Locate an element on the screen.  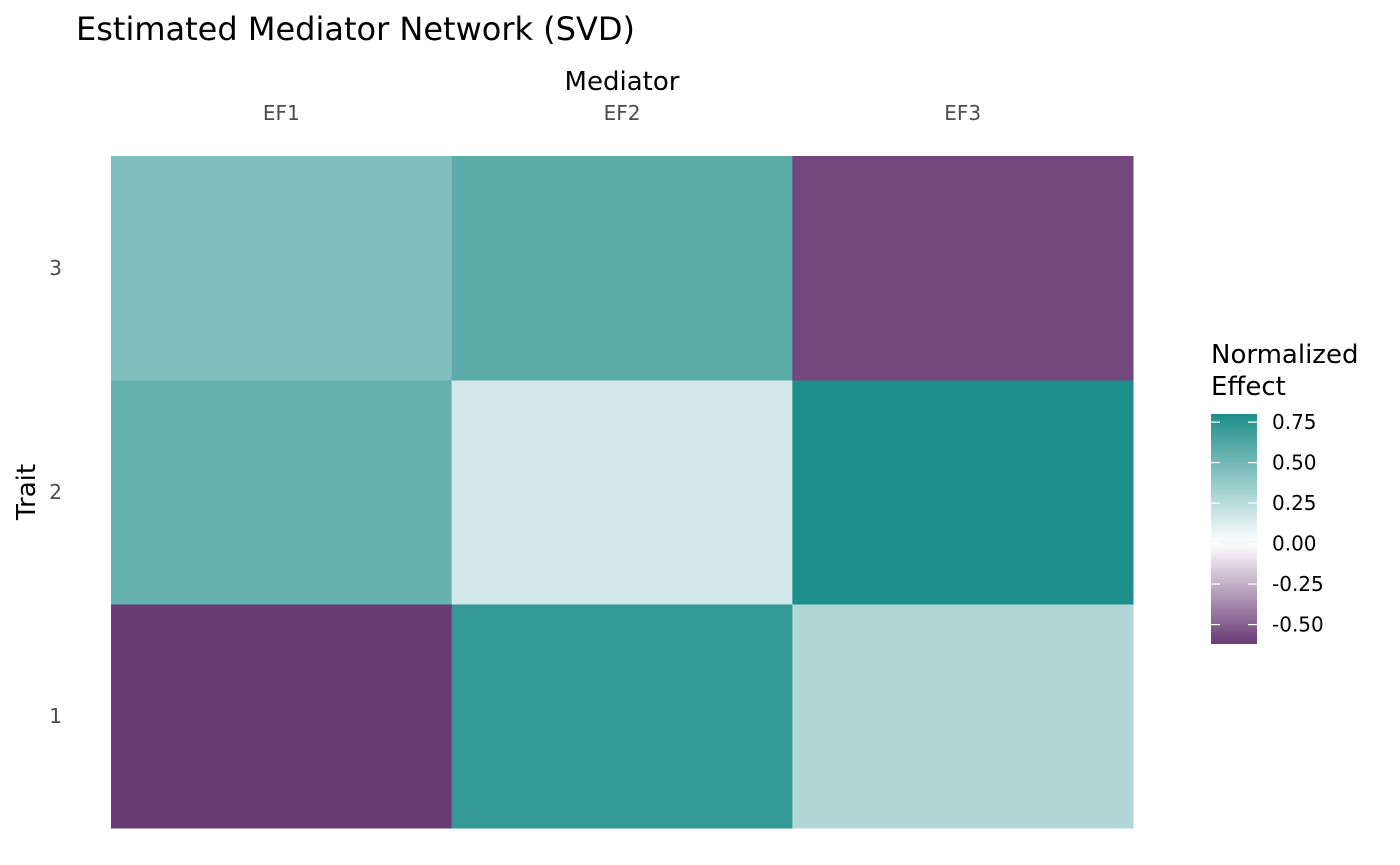
legend-tick: -0.25 is located at coordinates (1267, 584).